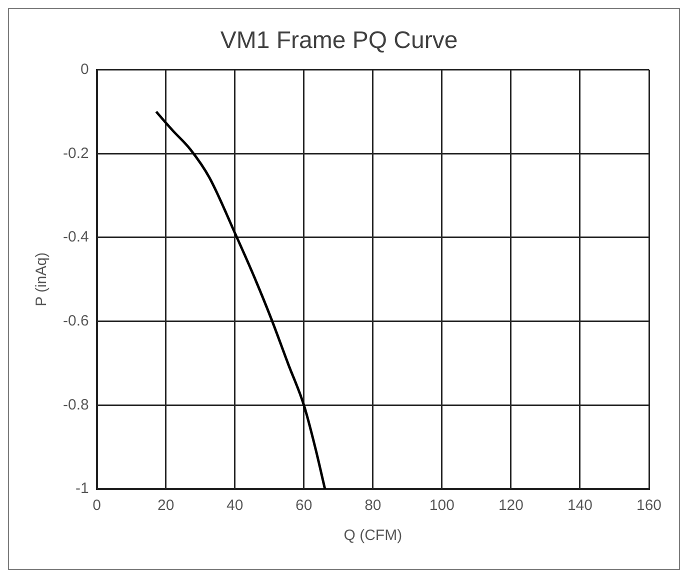 The width and height of the screenshot is (688, 577). I want to click on y-tick-label: -0.6, so click(75, 321).